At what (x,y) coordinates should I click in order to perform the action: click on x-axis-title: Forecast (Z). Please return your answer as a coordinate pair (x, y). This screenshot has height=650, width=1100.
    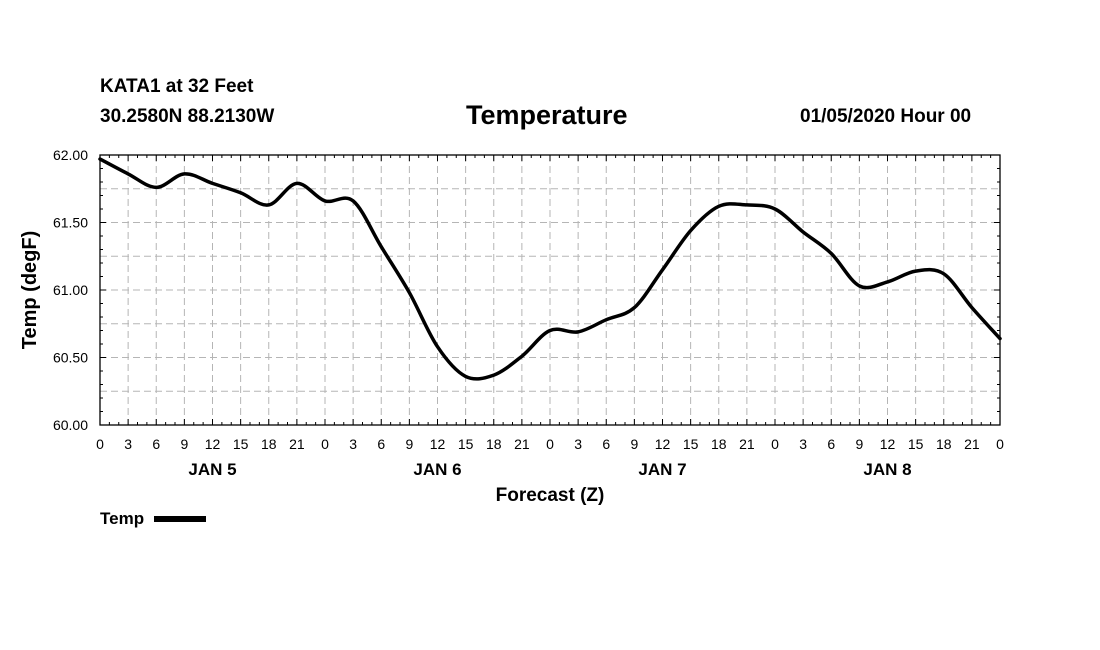
    Looking at the image, I should click on (550, 495).